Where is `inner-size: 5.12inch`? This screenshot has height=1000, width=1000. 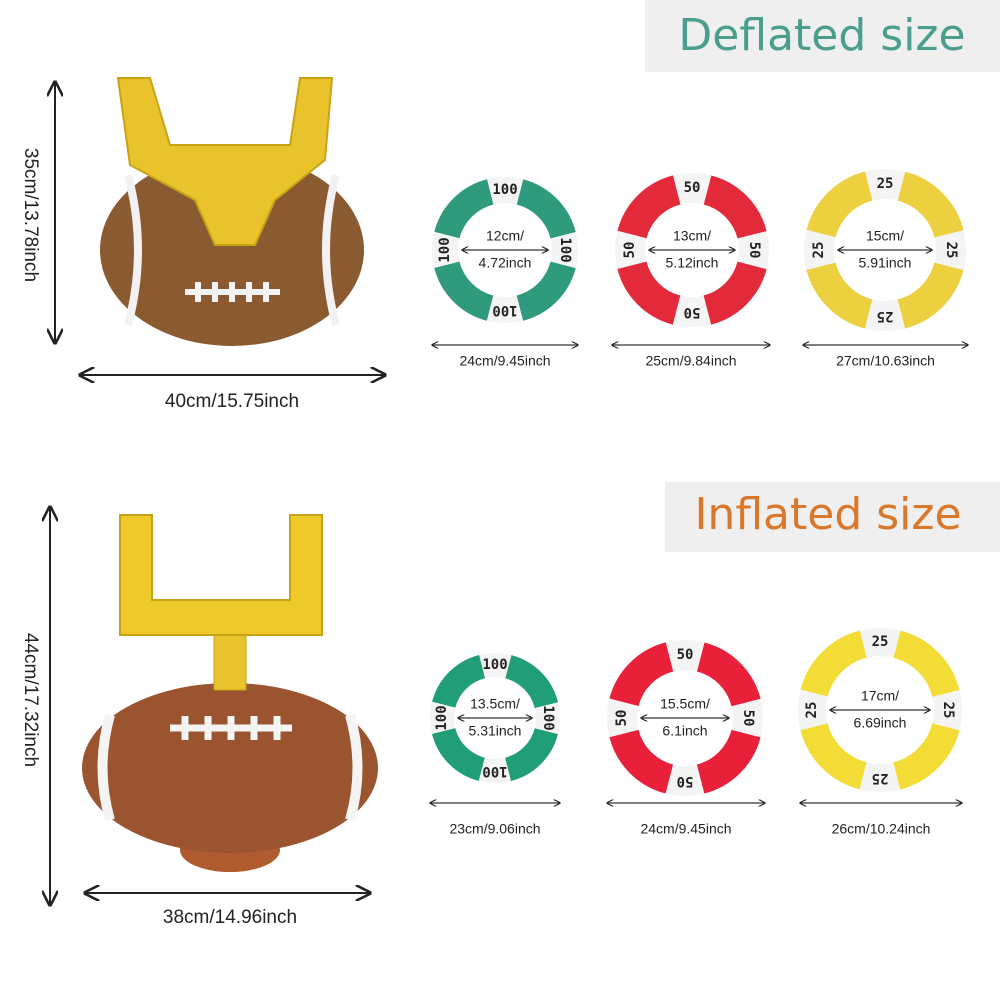
inner-size: 5.12inch is located at coordinates (692, 263).